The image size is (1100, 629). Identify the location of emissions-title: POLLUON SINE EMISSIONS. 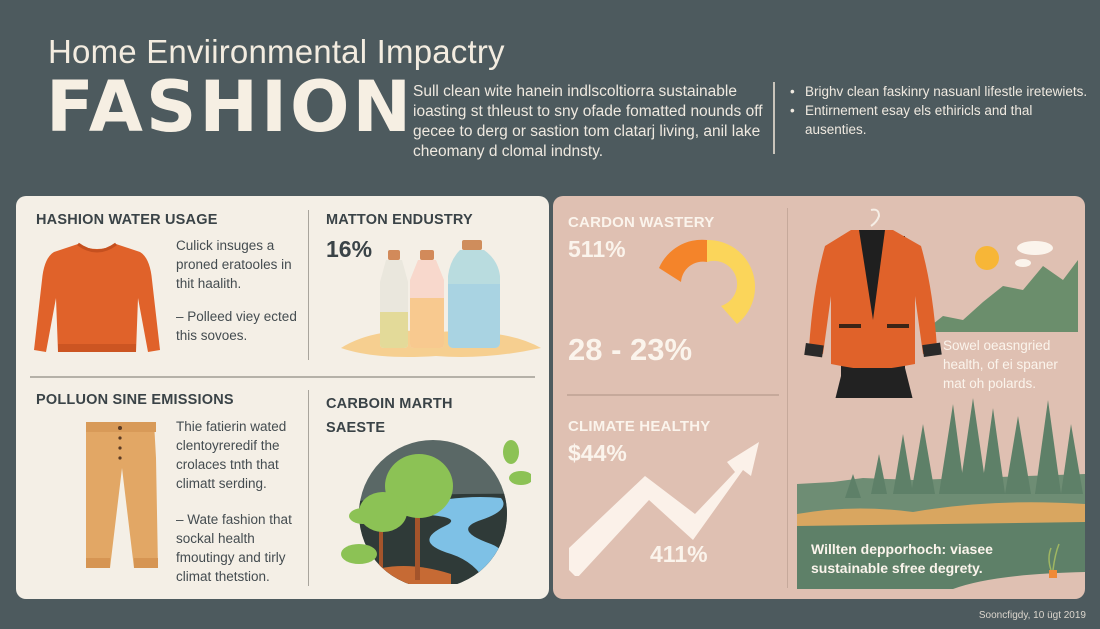
(135, 400).